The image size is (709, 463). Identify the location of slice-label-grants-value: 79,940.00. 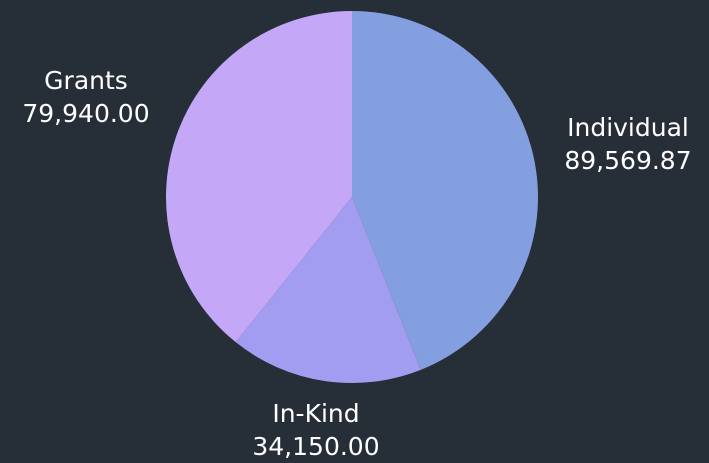
(86, 113).